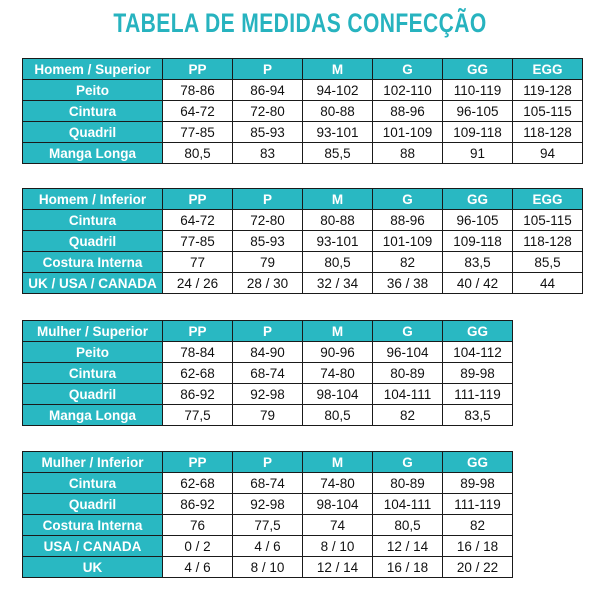 The height and width of the screenshot is (600, 600). I want to click on table-row: Costura Interna 77 79 80,5 82 83,5 85,5, so click(302, 262).